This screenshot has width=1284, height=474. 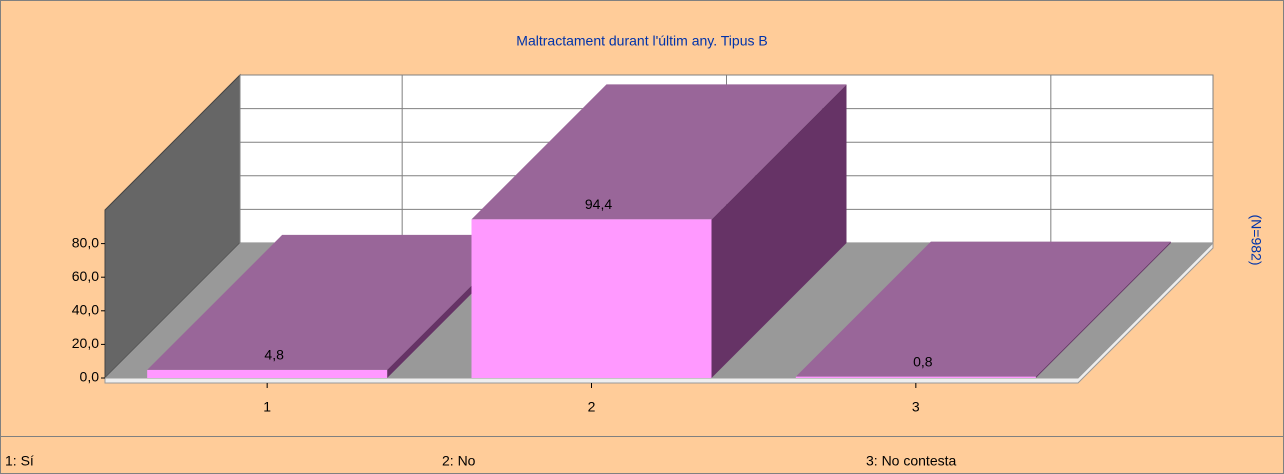 I want to click on value-label: 4,8, so click(x=274, y=355).